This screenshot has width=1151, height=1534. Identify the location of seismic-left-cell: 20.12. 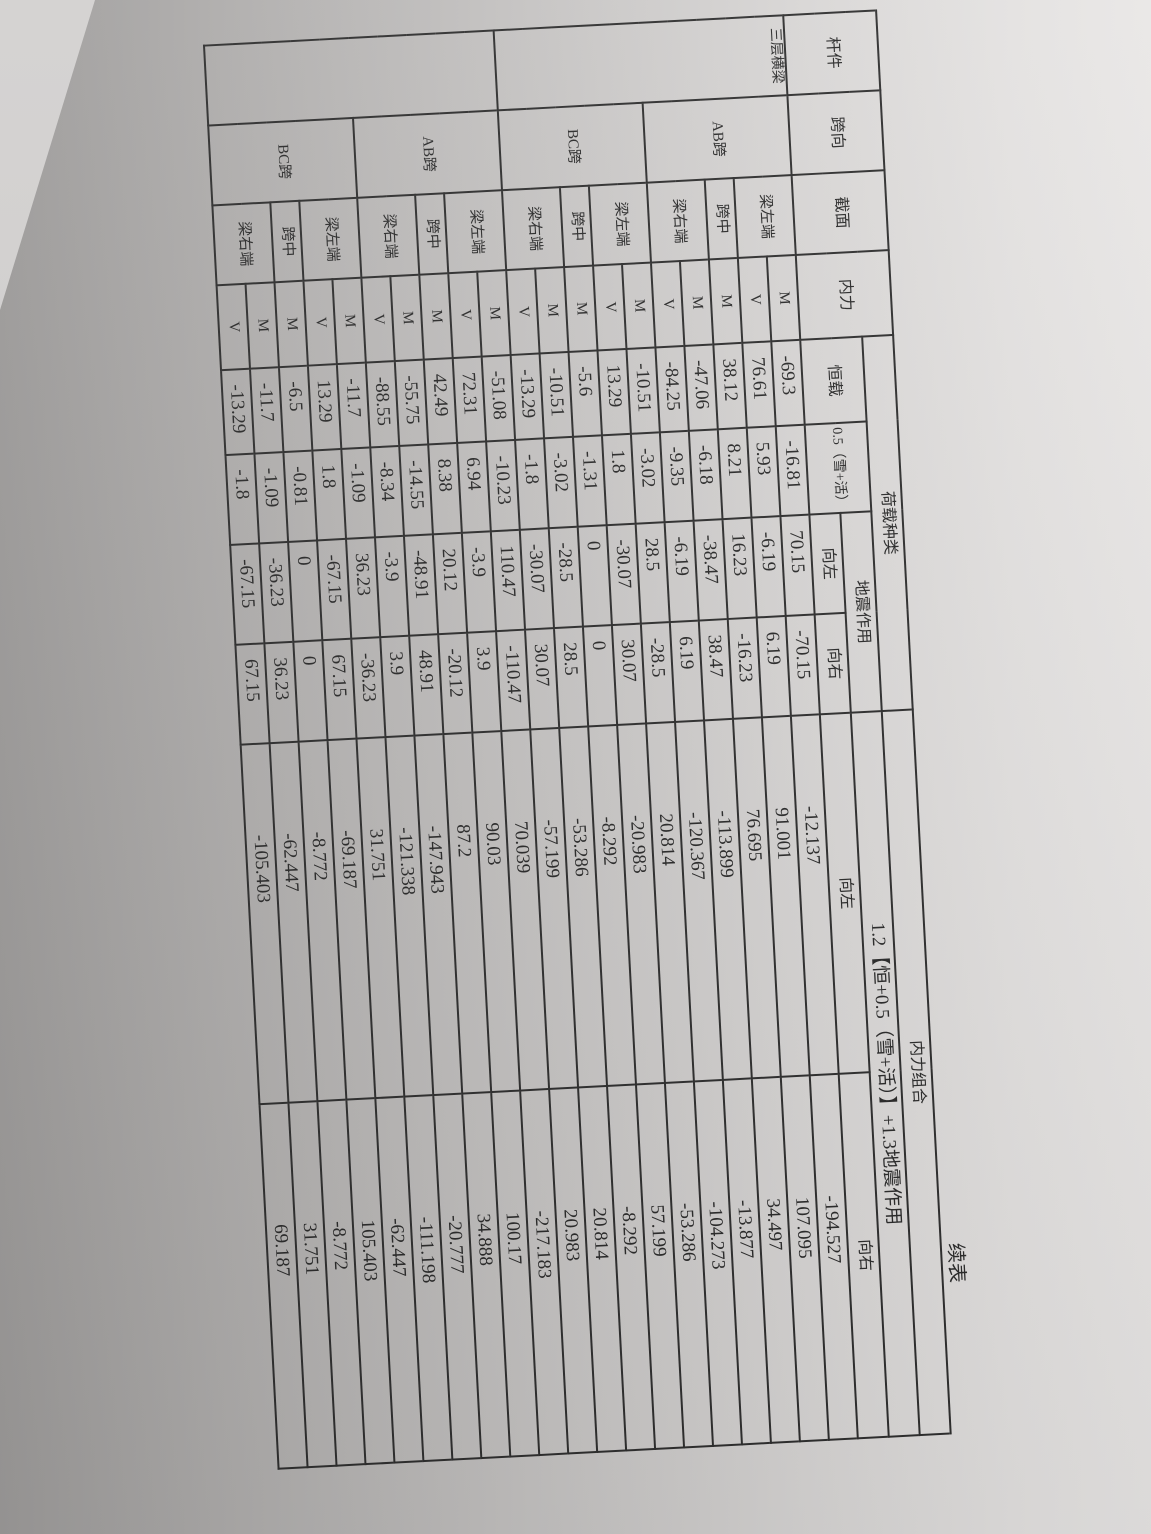
(450, 583).